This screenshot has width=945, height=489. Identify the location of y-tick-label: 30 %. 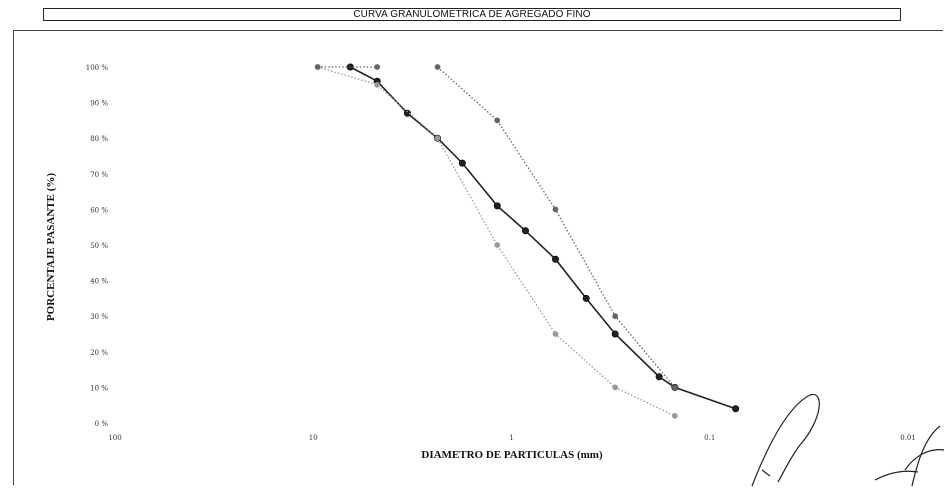
(99, 317).